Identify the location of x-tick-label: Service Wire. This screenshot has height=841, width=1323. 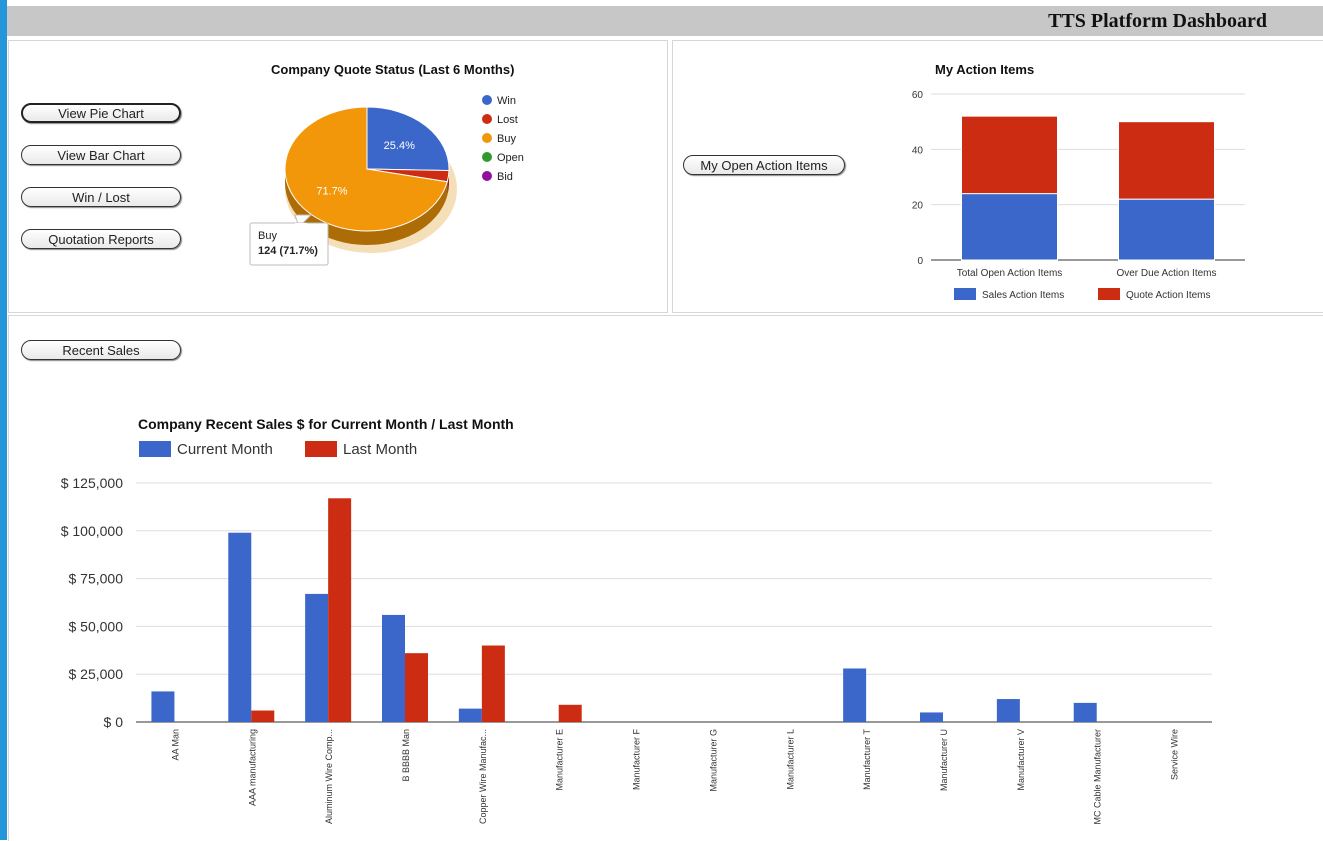
(1175, 754).